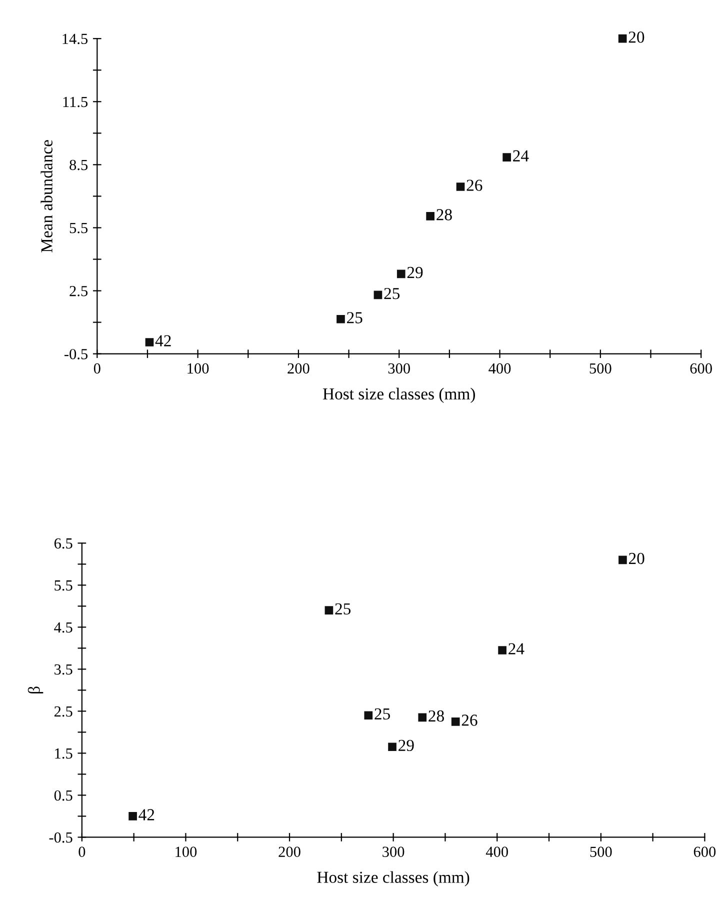  I want to click on y-tick-label: 4.5, so click(63, 627).